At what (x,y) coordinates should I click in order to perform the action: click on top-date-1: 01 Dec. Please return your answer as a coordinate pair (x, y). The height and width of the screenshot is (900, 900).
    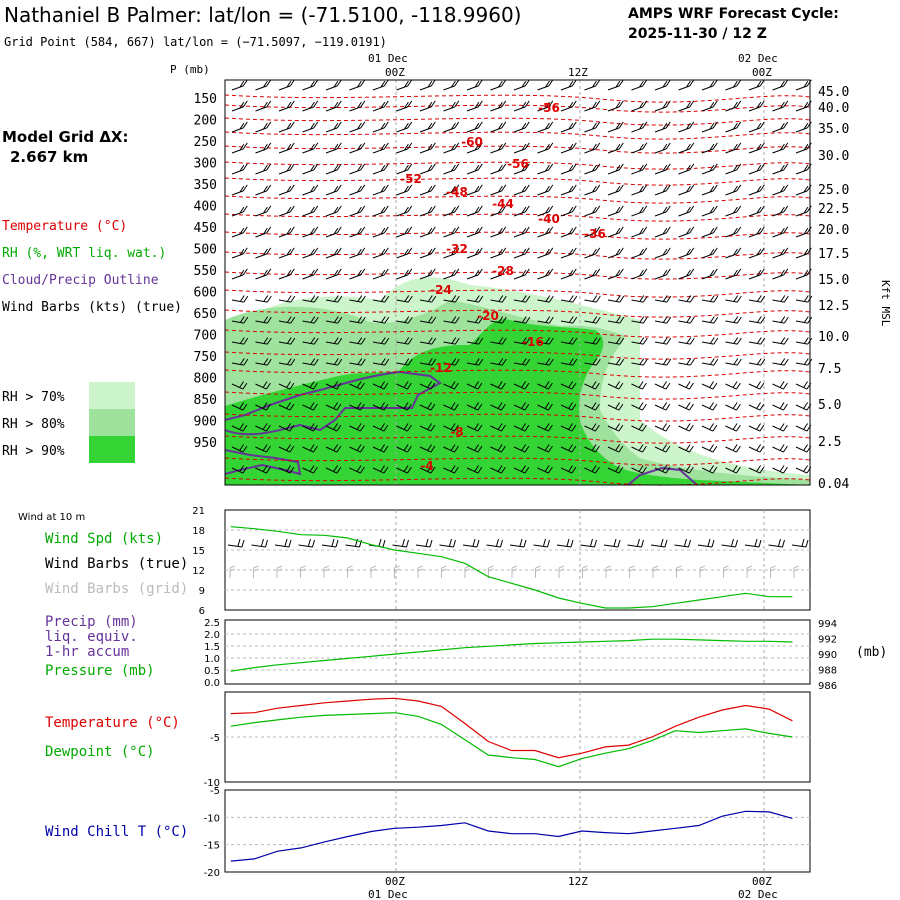
    Looking at the image, I should click on (388, 58).